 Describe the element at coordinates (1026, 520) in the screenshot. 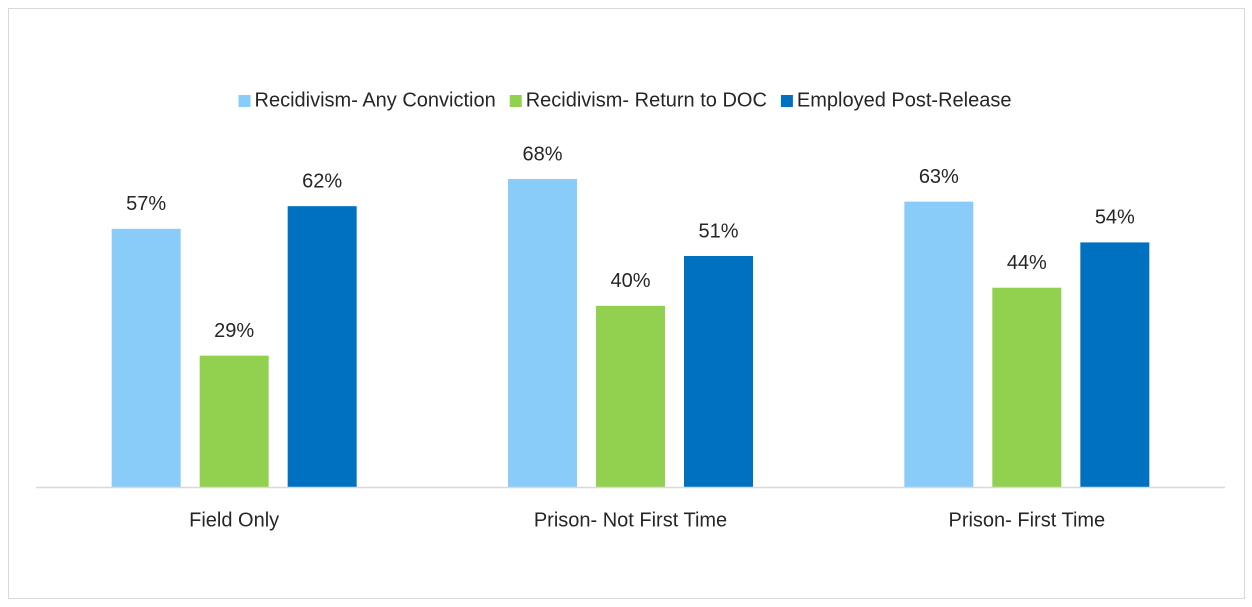

I see `x-tick-label: Prison- First Time` at that location.